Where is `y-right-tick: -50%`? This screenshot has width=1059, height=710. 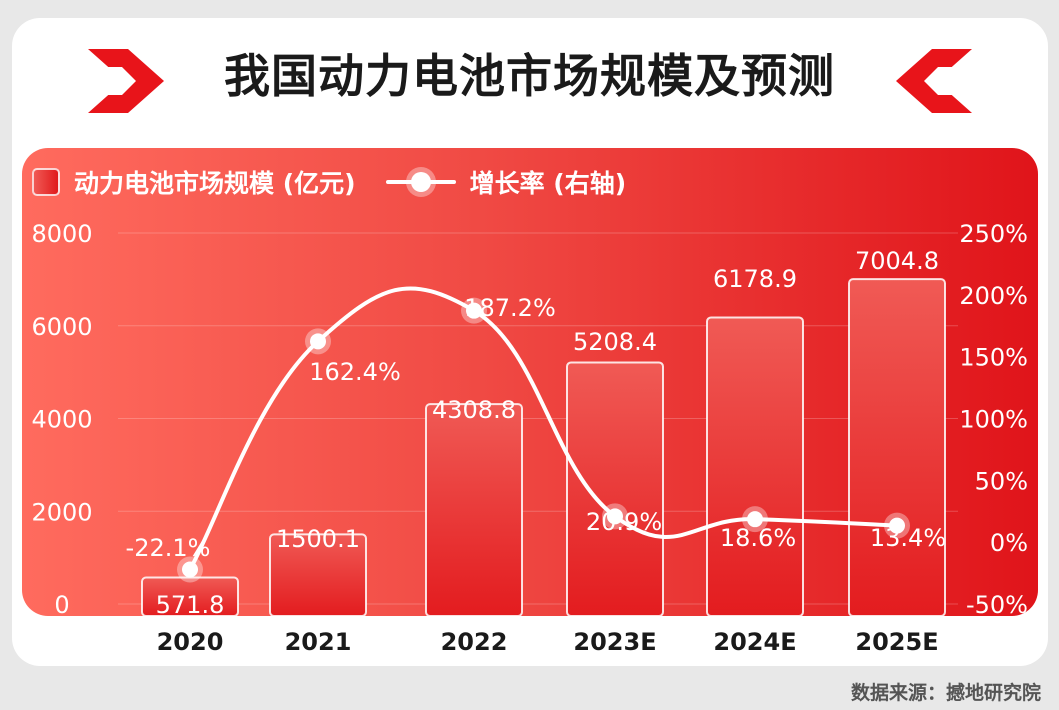
y-right-tick: -50% is located at coordinates (997, 605).